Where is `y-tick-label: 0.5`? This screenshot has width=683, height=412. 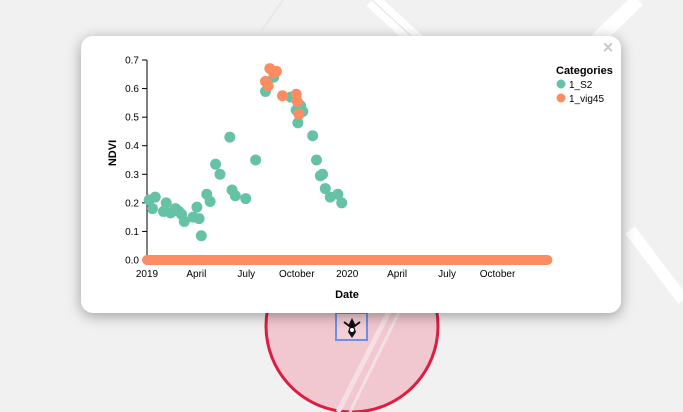
y-tick-label: 0.5 is located at coordinates (132, 118).